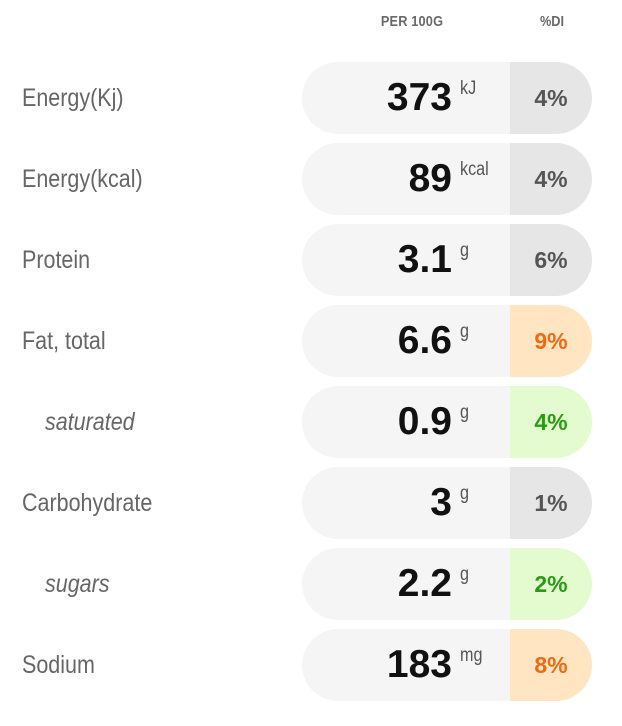  I want to click on daily-intake-badge: 9%, so click(551, 341).